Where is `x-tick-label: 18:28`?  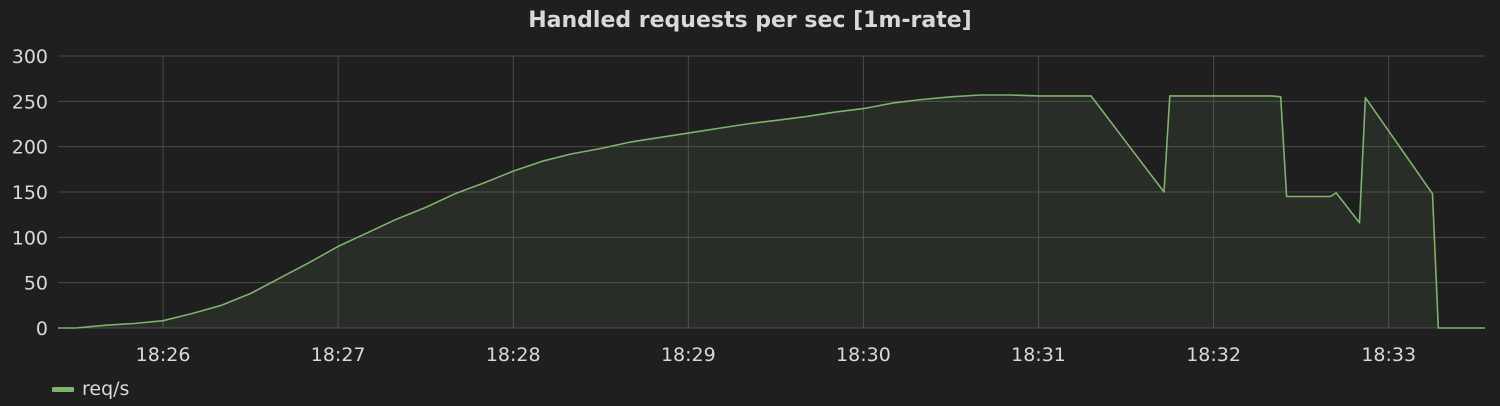
x-tick-label: 18:28 is located at coordinates (513, 355).